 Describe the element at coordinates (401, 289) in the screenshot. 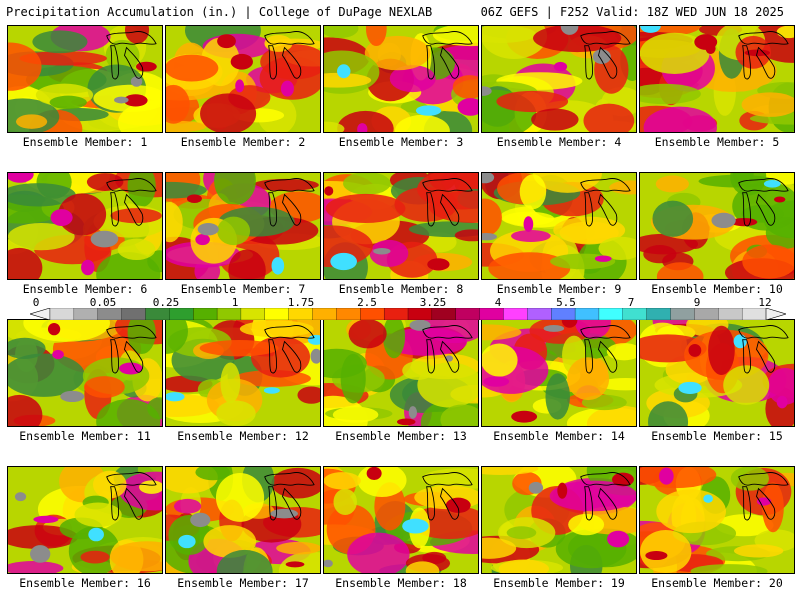

I see `ensemble-member-label: Ensemble Member: 8` at that location.